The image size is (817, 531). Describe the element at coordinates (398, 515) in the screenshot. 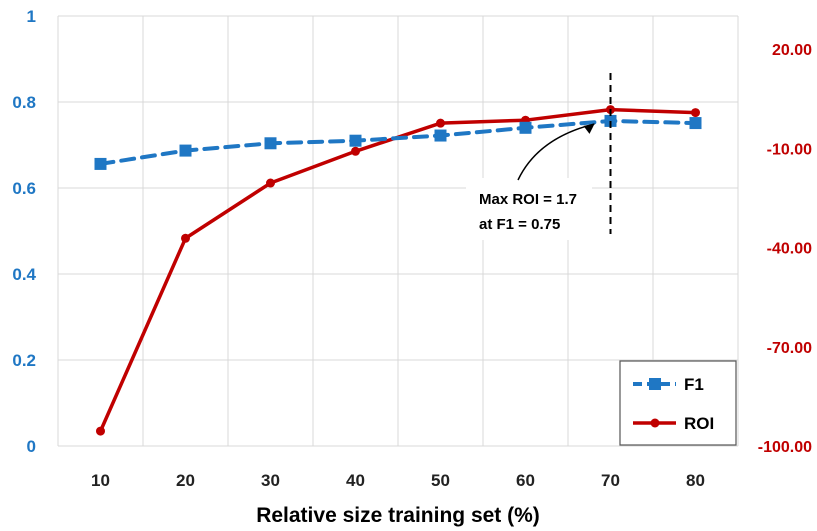

I see `x-axis-title: Relative size training set (%)` at that location.